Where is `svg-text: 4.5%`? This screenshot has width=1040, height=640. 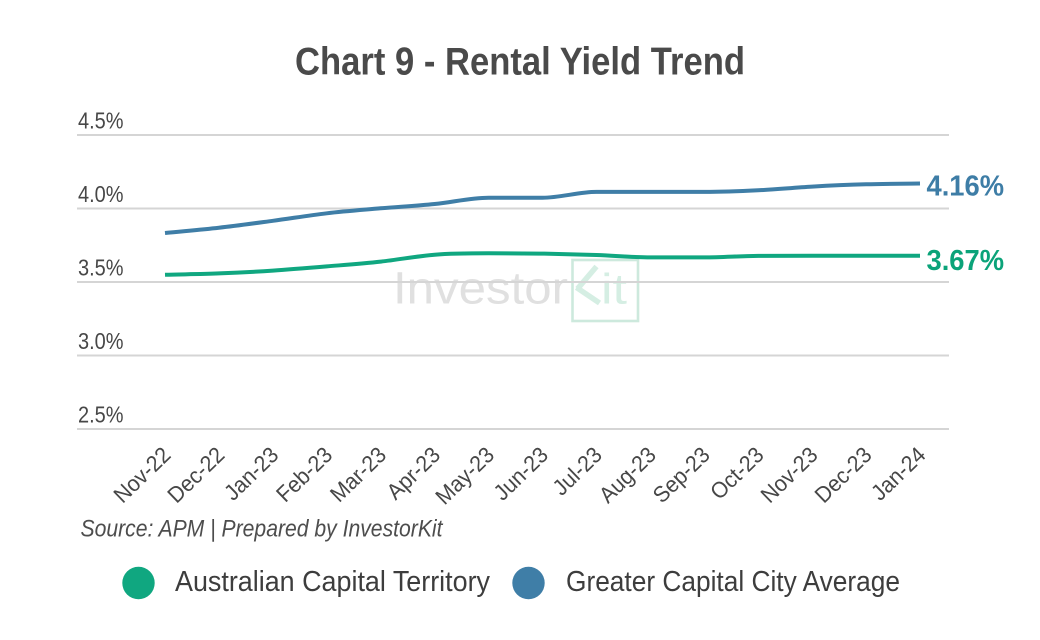
svg-text: 4.5% is located at coordinates (101, 121).